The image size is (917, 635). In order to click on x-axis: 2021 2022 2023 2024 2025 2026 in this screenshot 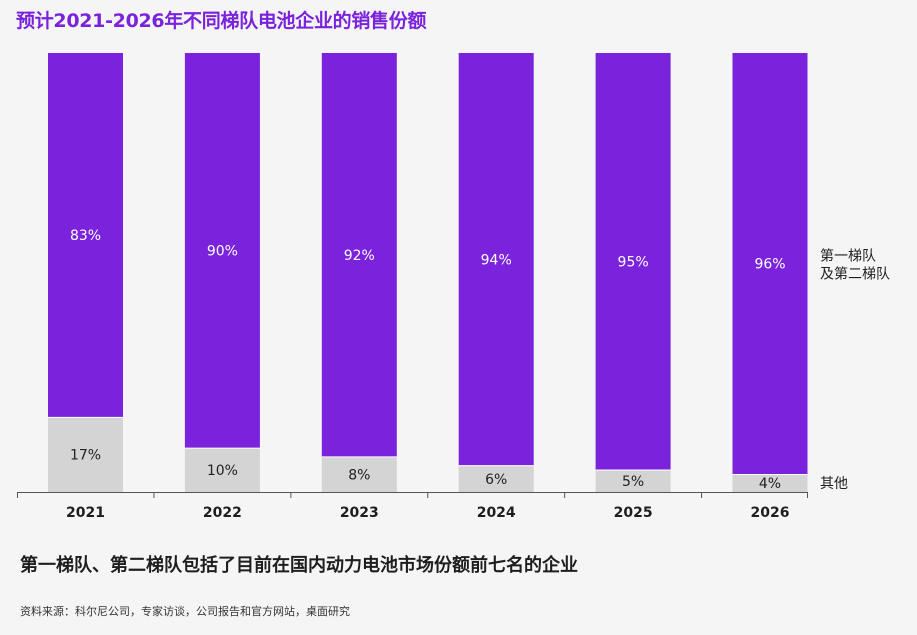, I will do `click(412, 506)`.